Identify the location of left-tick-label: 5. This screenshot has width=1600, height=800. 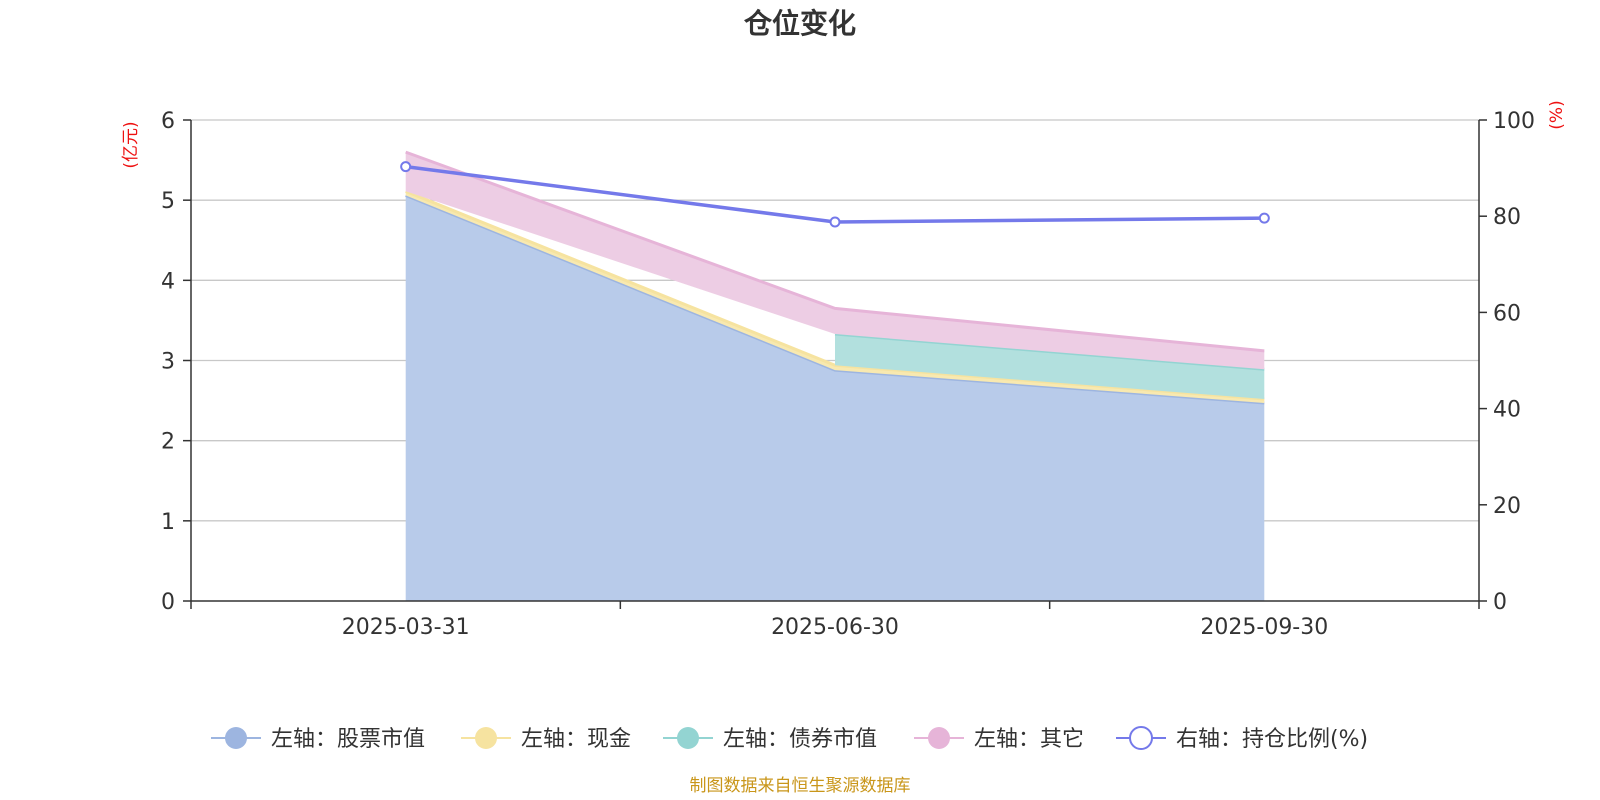
(168, 201).